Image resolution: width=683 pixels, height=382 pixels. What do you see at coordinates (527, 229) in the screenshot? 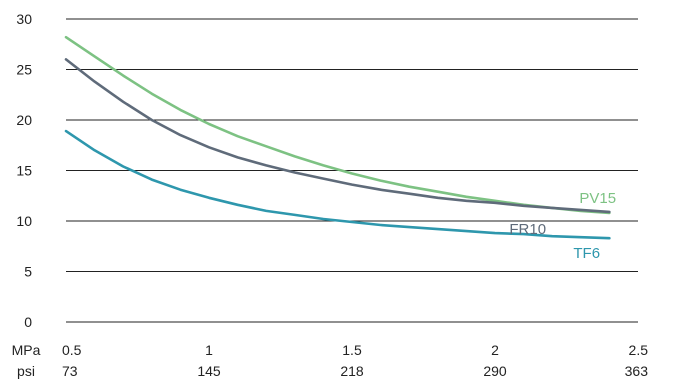
I see `series-label-fr10: FR10` at bounding box center [527, 229].